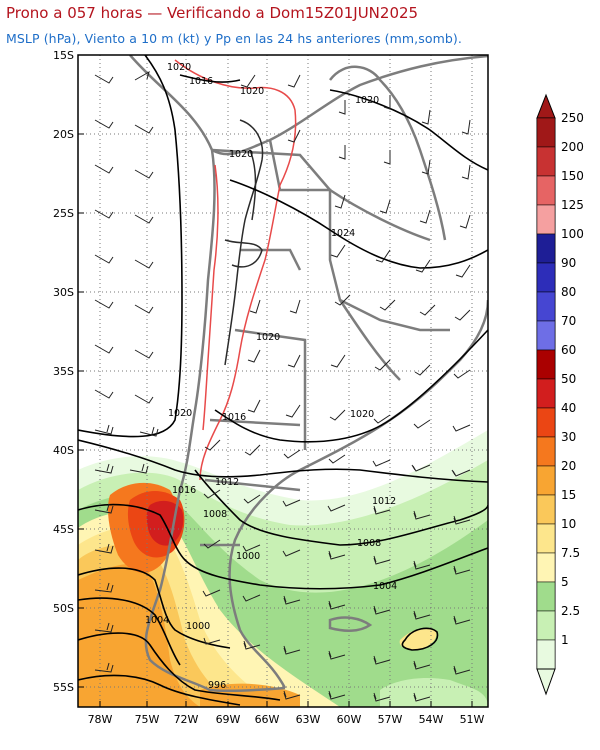  Describe the element at coordinates (244, 242) in the screenshot. I see `terrain-contours` at that location.